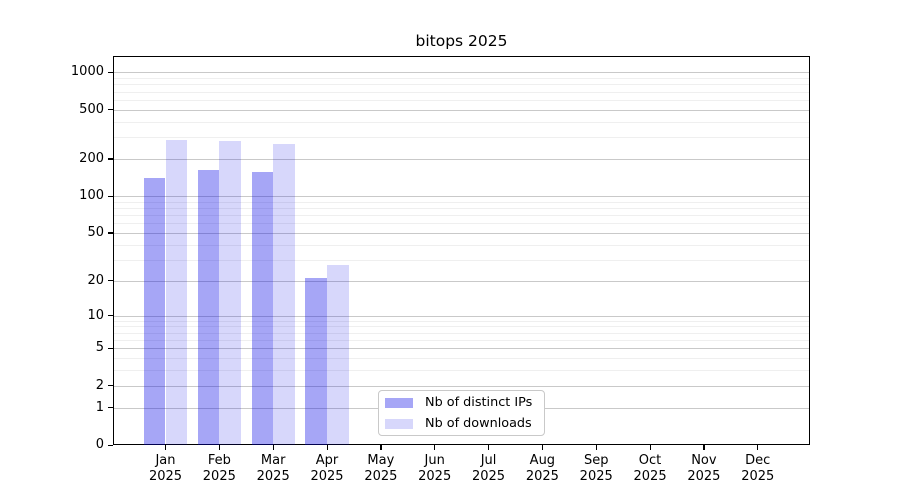 The height and width of the screenshot is (500, 900). I want to click on x-tick-label: Jul 2025, so click(489, 469).